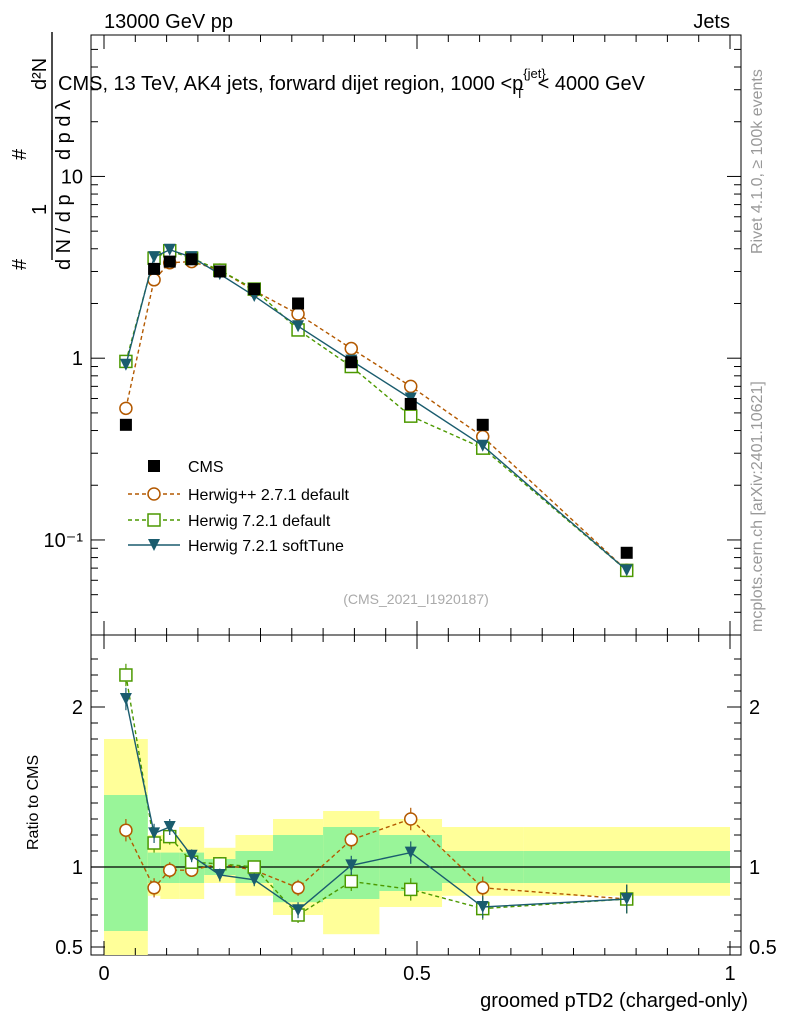  I want to click on svg-text: d N / d p, so click(64, 232).